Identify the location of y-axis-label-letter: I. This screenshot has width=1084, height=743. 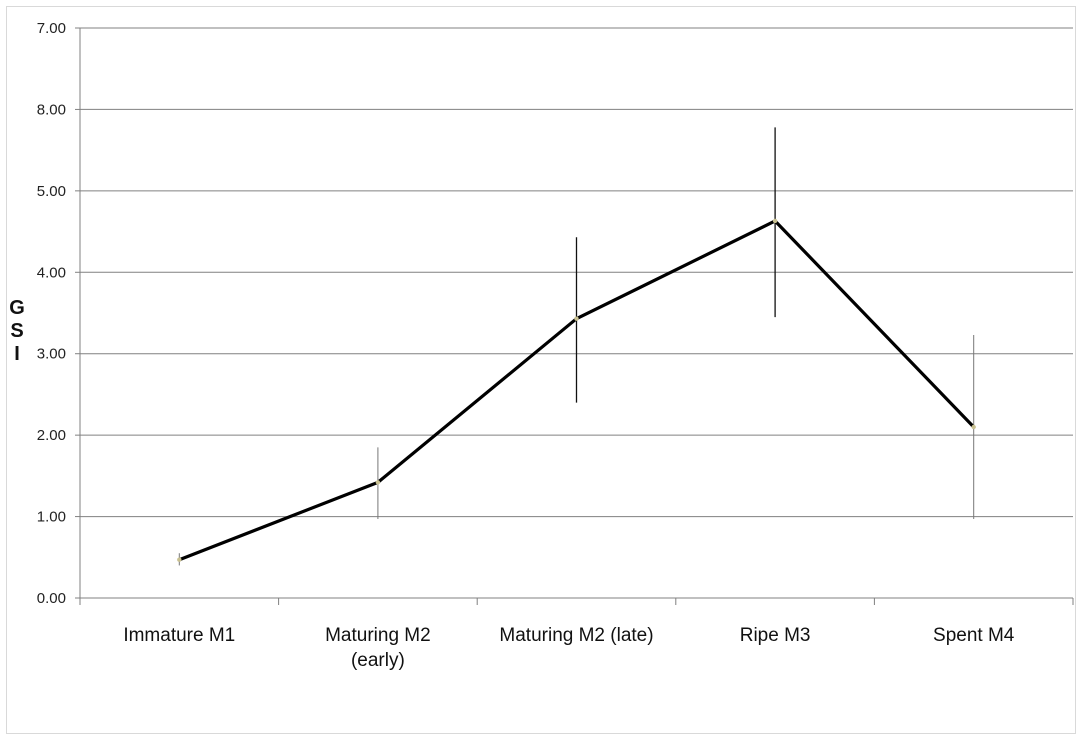
(17, 354).